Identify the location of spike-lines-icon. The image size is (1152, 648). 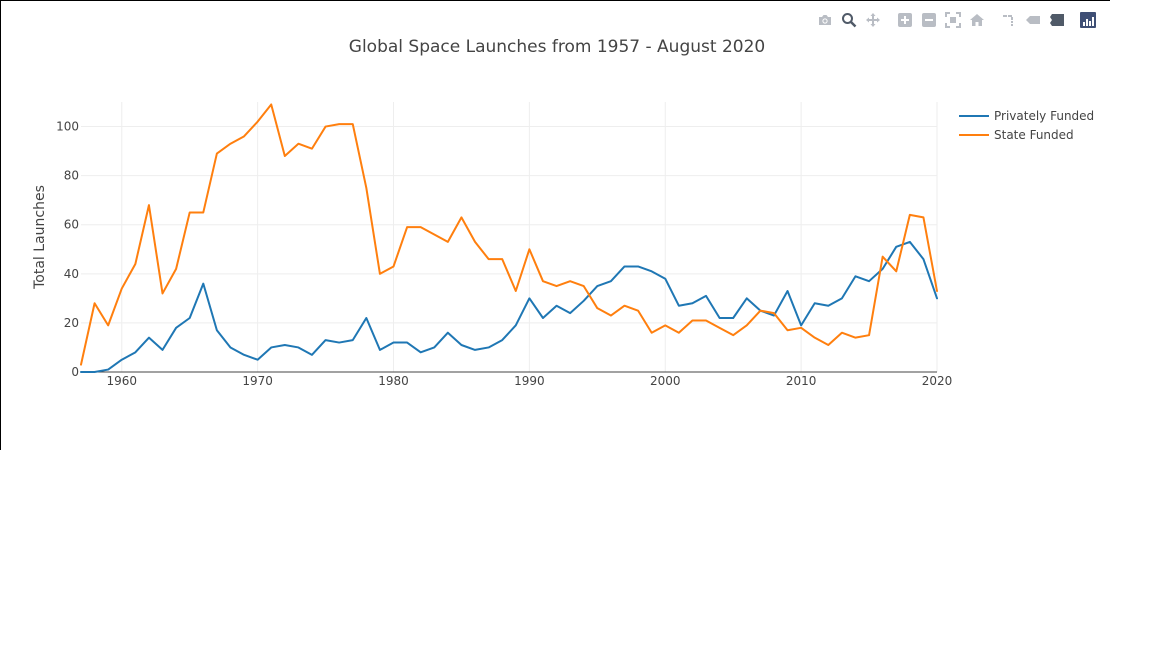
(1009, 20).